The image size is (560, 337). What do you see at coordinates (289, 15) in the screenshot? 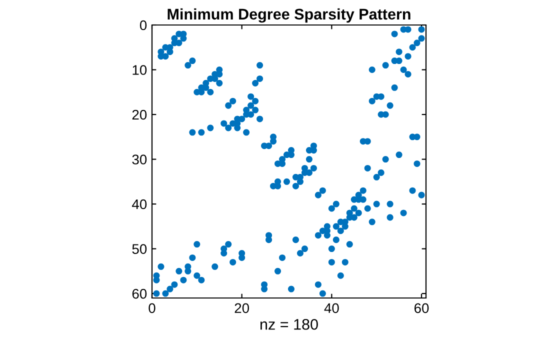
I see `chart-title: Minimum Degree Sparsity Pattern` at bounding box center [289, 15].